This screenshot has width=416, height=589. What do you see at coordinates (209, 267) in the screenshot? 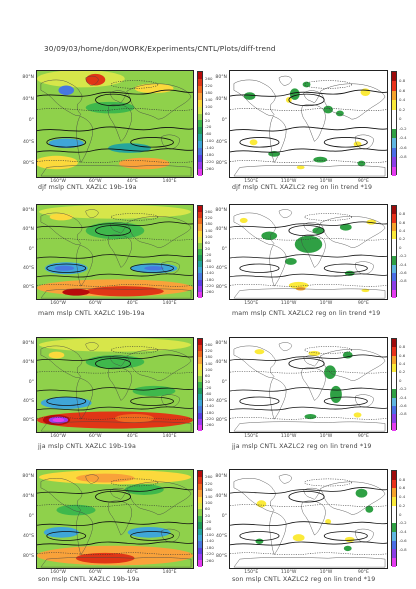
I see `colorbar-label: -100` at bounding box center [209, 267].